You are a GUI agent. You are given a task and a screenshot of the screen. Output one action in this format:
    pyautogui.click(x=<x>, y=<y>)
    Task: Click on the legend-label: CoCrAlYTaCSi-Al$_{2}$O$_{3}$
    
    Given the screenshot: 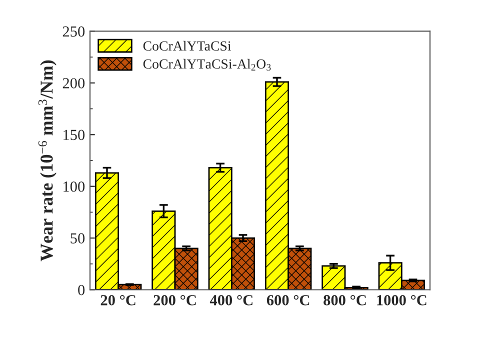 What is the action you would take?
    pyautogui.click(x=207, y=64)
    